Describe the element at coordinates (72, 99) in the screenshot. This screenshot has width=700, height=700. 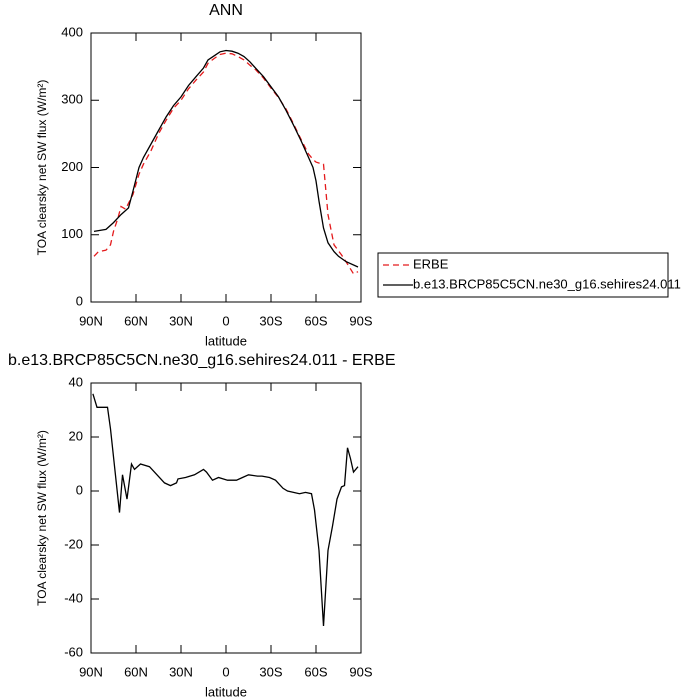
I see `y-tick-label: 300` at that location.